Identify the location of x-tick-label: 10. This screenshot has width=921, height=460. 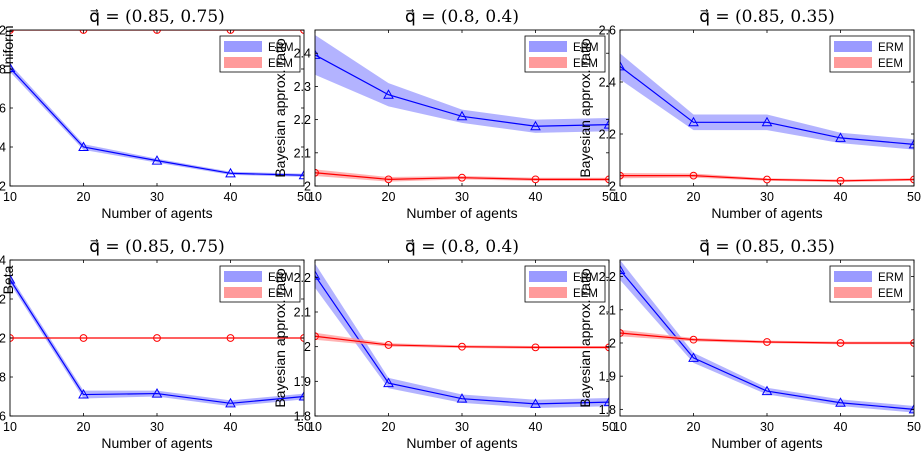
(620, 197).